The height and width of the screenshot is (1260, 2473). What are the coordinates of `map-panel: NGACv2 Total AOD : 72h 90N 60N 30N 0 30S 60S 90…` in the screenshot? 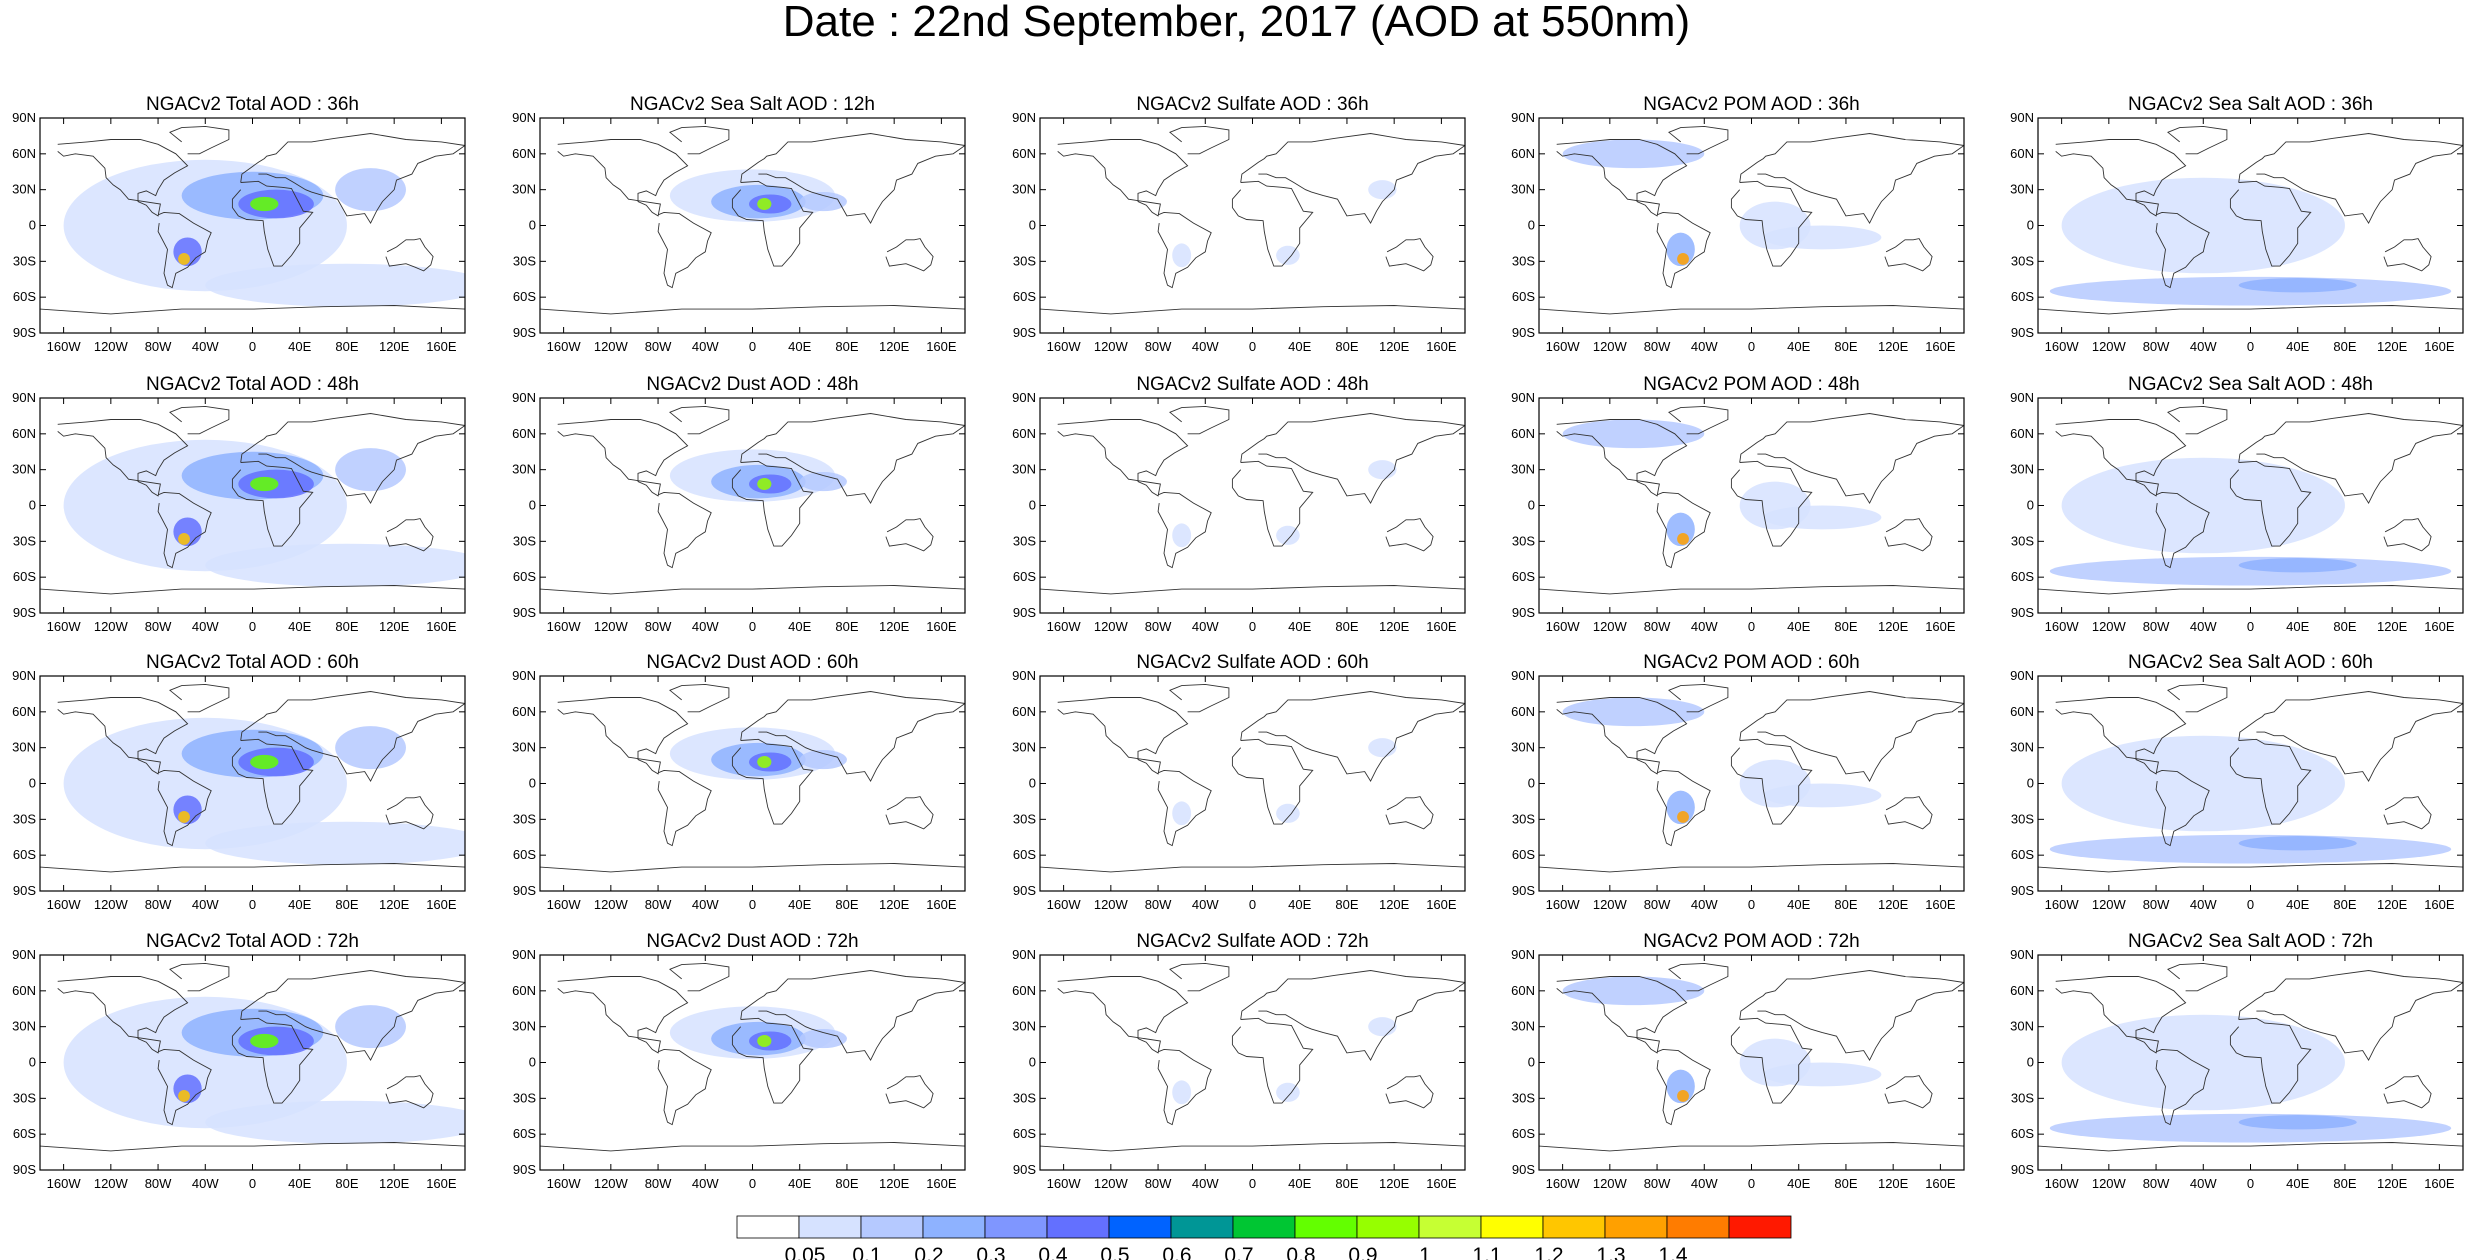 It's located at (239, 1061).